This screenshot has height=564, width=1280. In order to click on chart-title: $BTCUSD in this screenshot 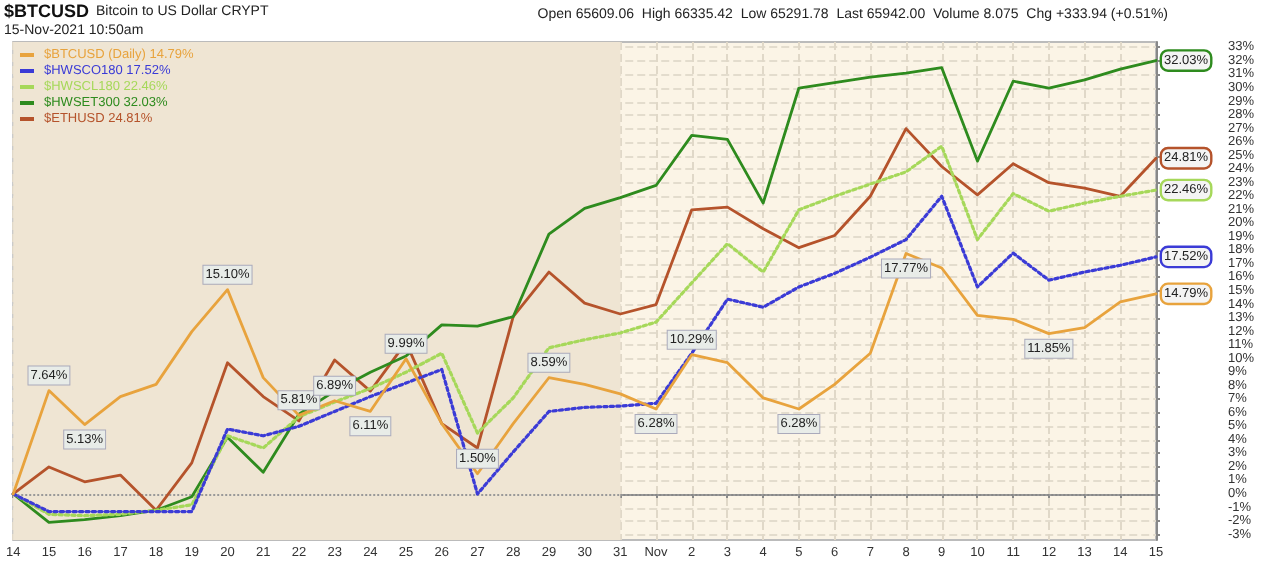, I will do `click(47, 11)`.